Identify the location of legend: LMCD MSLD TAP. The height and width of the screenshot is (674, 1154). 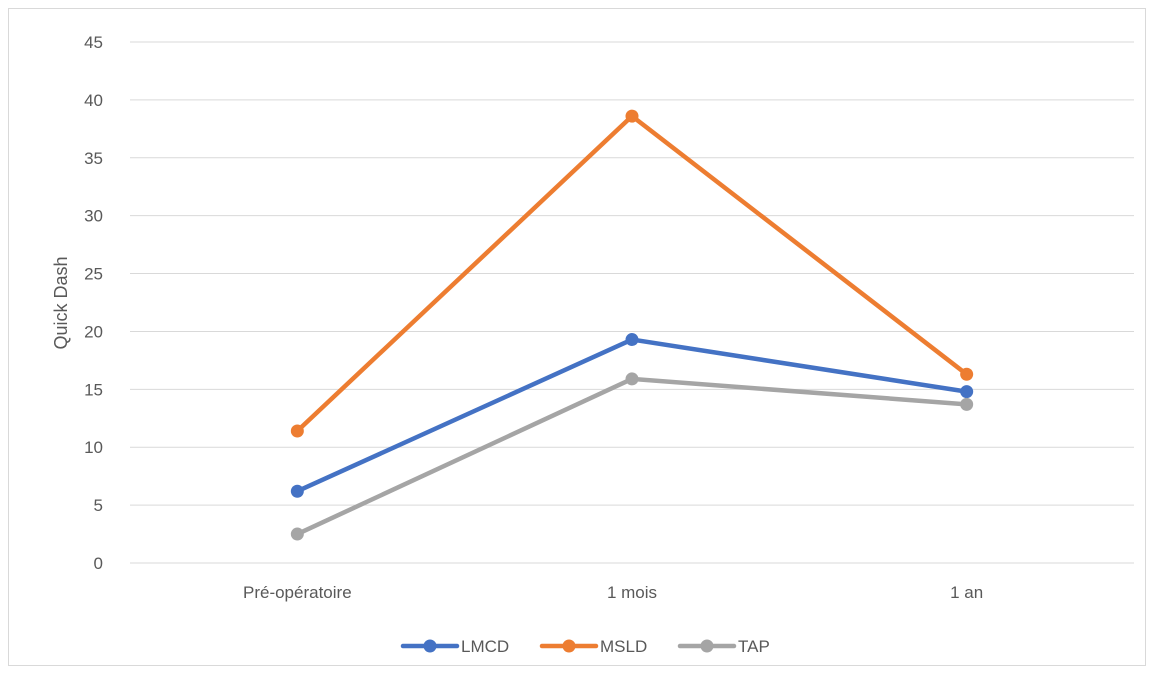
(585, 646).